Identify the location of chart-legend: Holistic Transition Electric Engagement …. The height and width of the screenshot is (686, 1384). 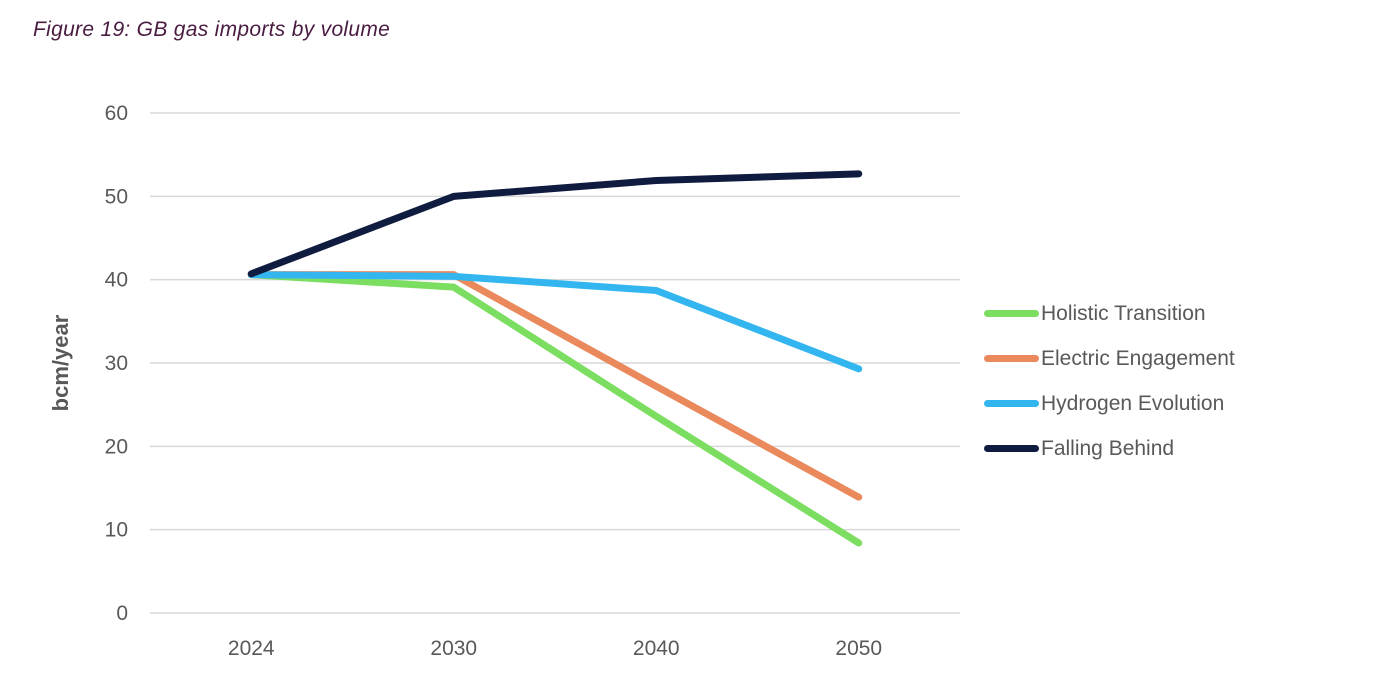
(1109, 381).